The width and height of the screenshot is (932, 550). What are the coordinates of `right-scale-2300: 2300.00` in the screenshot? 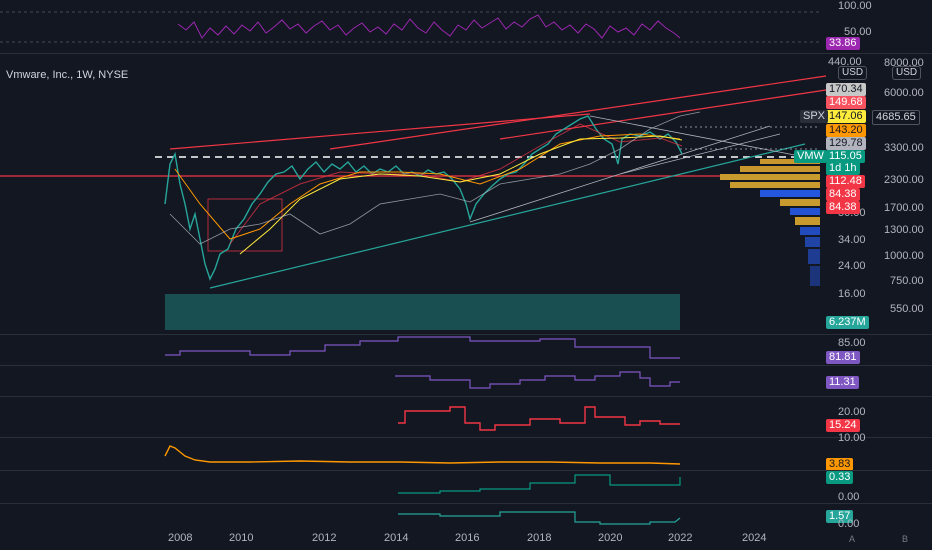 It's located at (904, 180).